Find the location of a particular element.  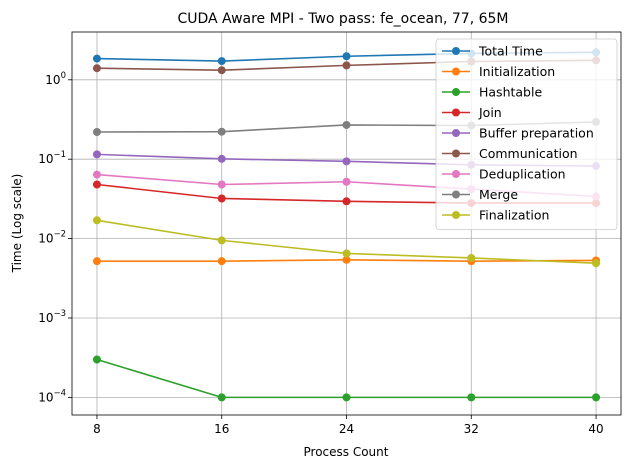

legend-box is located at coordinates (526, 134).